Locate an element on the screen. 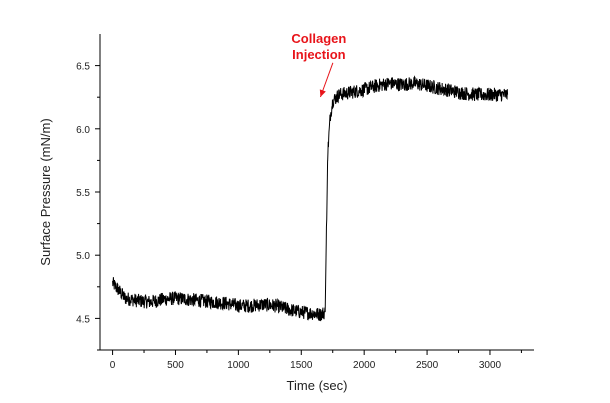  y-tick-label: 6.5 is located at coordinates (83, 67).